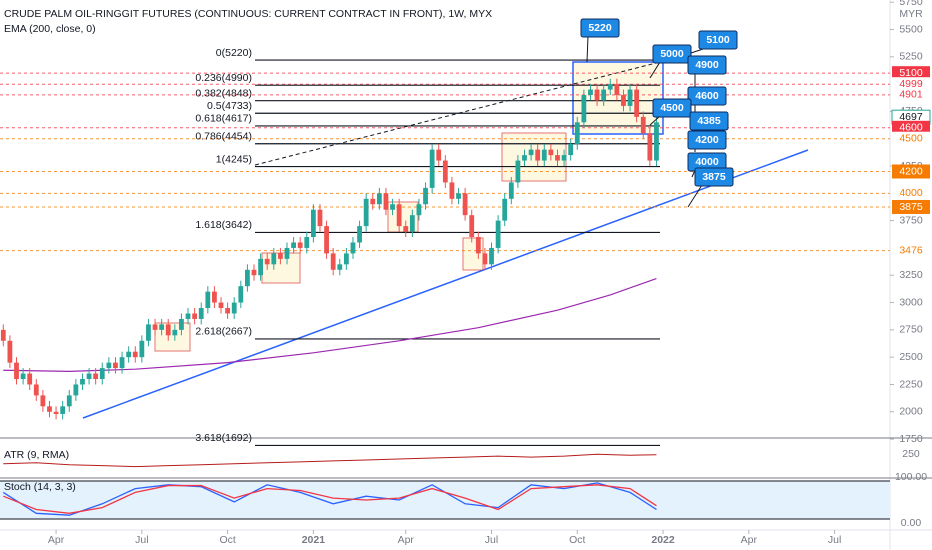 The height and width of the screenshot is (550, 932). What do you see at coordinates (718, 40) in the screenshot?
I see `callout-label: 5100` at bounding box center [718, 40].